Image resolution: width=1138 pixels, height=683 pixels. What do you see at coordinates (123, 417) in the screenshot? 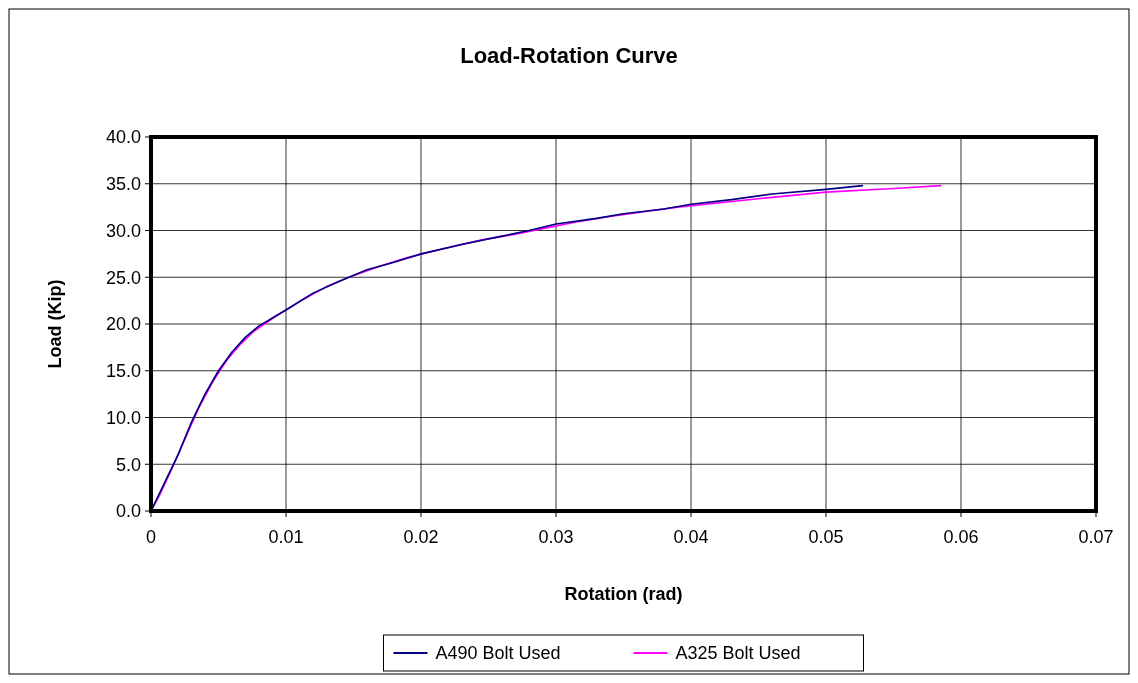
I see `y-tick-label: 10.0` at bounding box center [123, 417].